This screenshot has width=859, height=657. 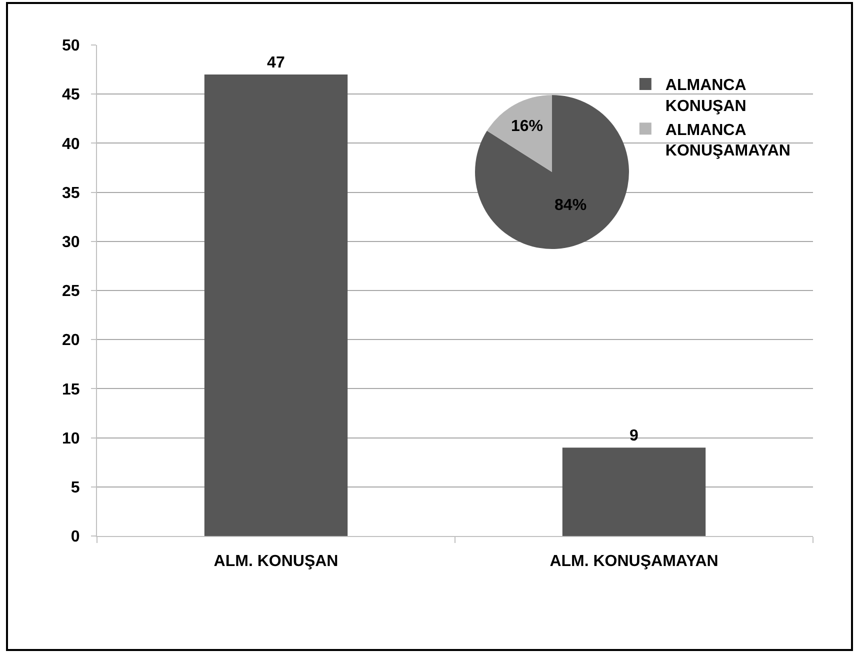 I want to click on data-label: 9, so click(x=634, y=436).